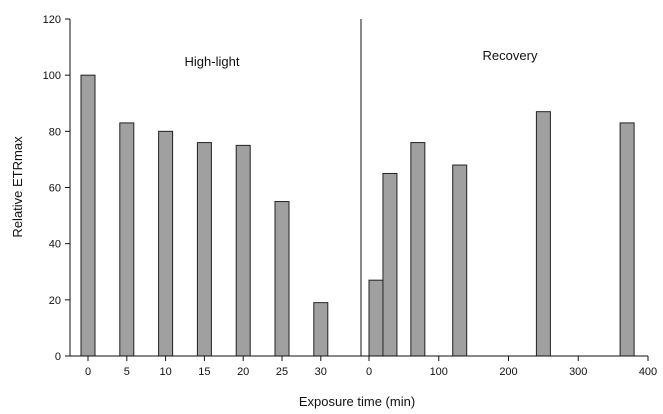 The height and width of the screenshot is (414, 663). I want to click on x-tick-label: 400, so click(648, 372).